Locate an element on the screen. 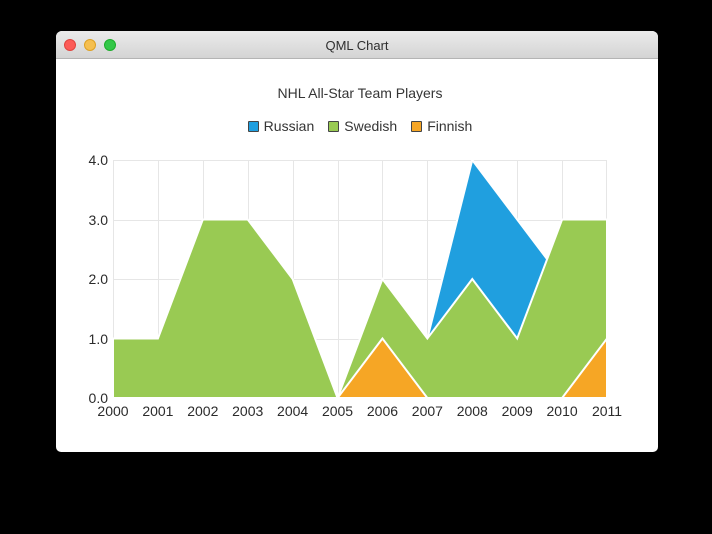 The image size is (712, 534). minimize-button-icon is located at coordinates (90, 45).